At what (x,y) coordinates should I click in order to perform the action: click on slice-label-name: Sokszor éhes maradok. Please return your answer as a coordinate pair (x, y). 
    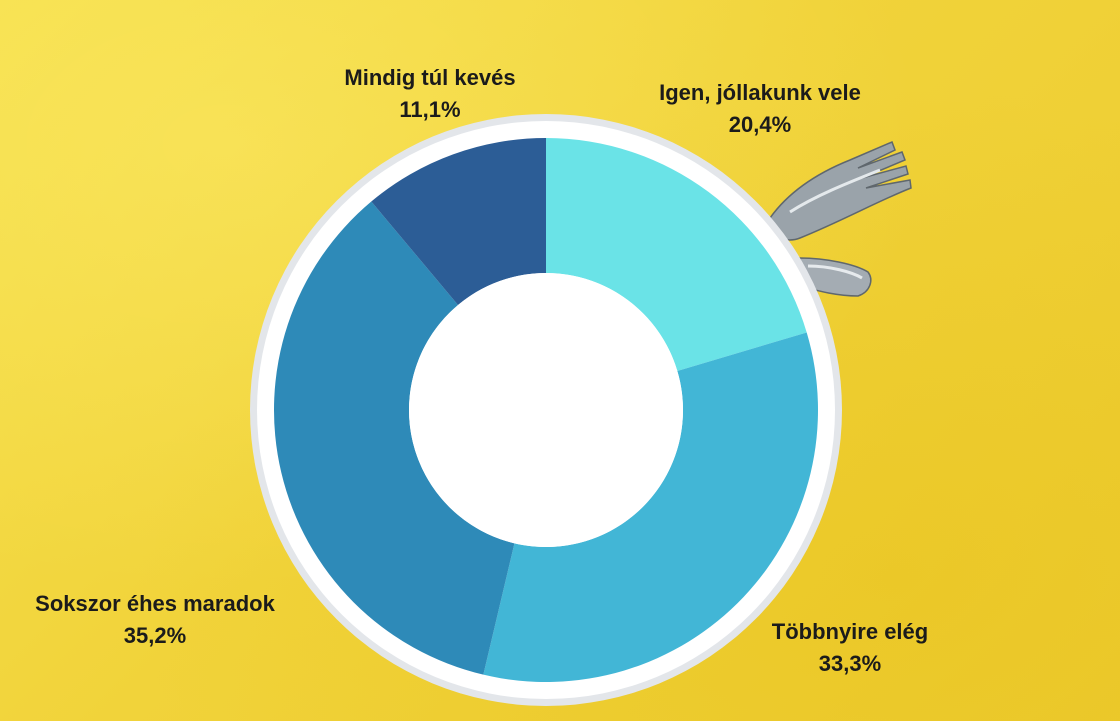
    Looking at the image, I should click on (155, 603).